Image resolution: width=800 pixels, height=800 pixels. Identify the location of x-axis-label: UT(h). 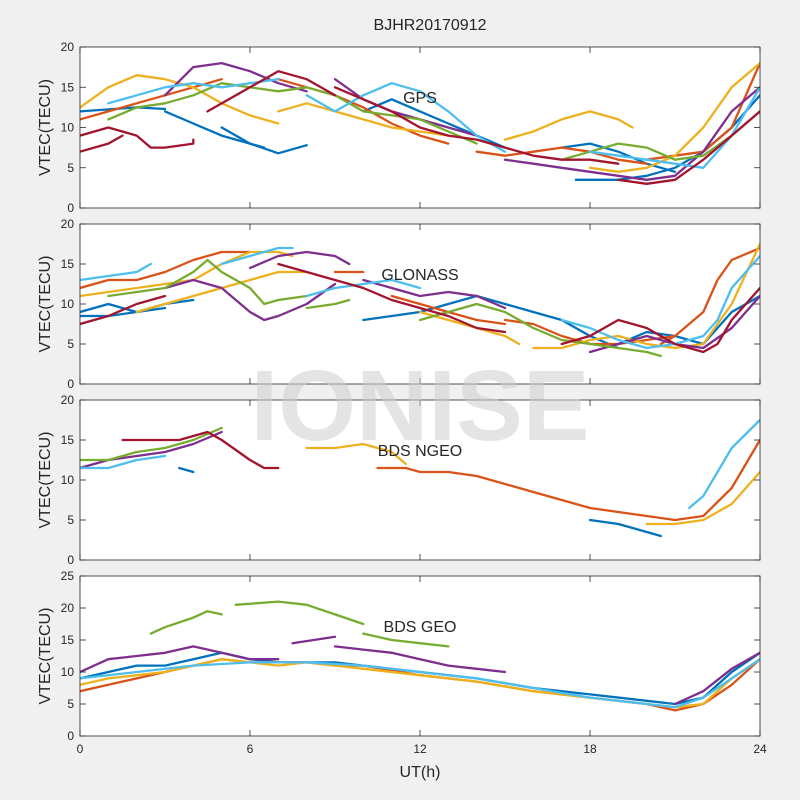
(420, 772).